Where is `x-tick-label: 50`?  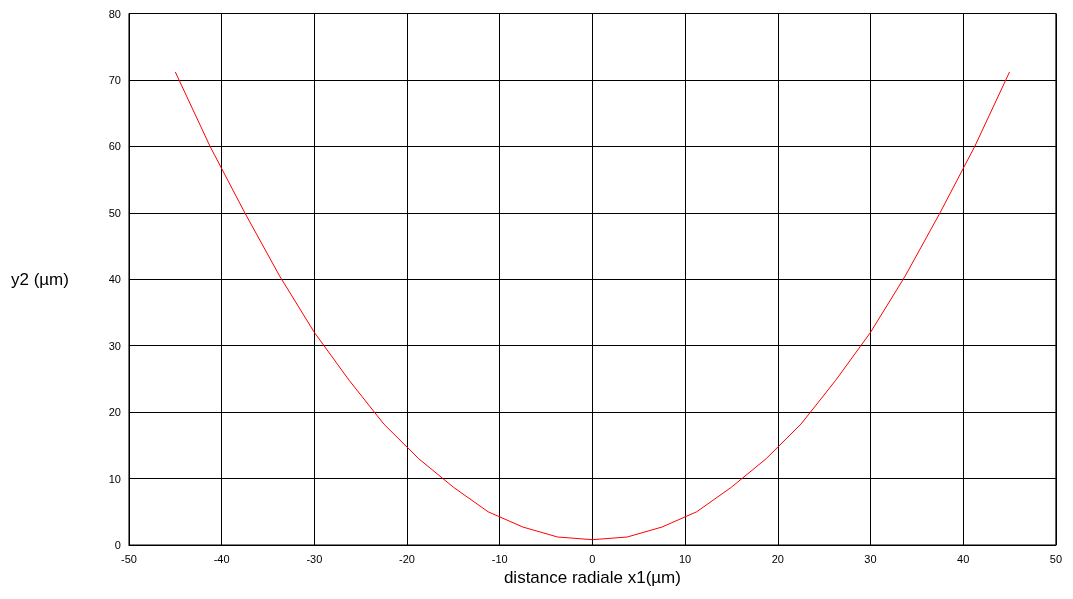
x-tick-label: 50 is located at coordinates (1056, 558).